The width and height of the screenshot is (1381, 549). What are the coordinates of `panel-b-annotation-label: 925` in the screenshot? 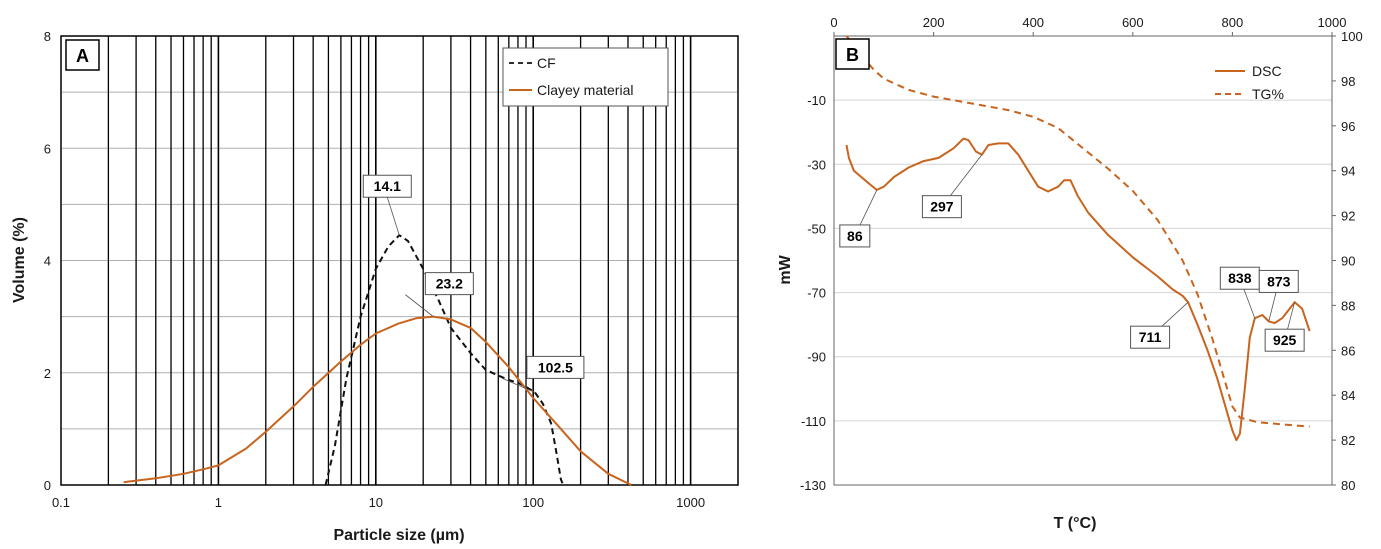 It's located at (1285, 340).